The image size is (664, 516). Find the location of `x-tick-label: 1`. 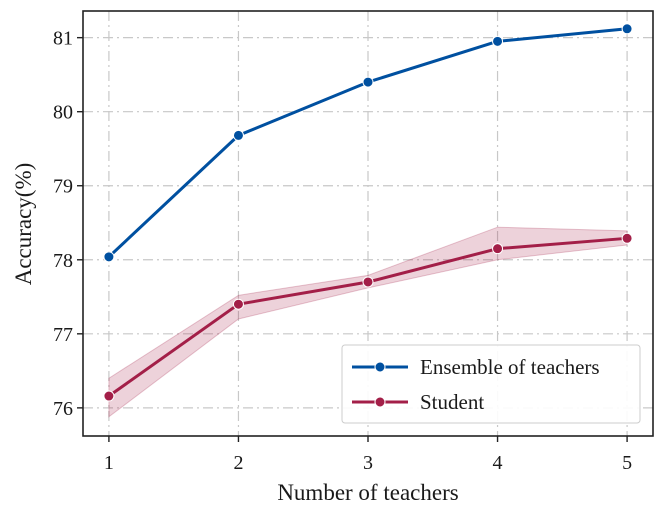

x-tick-label: 1 is located at coordinates (109, 463).